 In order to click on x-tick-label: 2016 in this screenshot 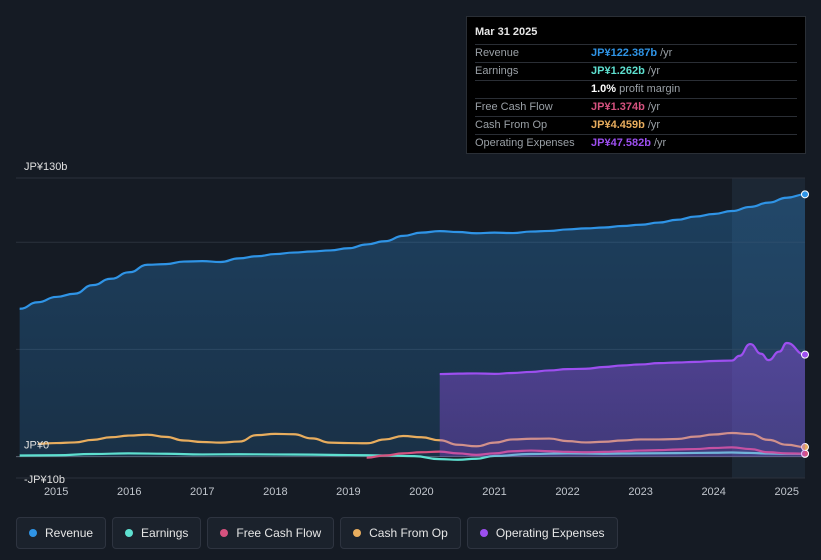, I will do `click(129, 492)`.